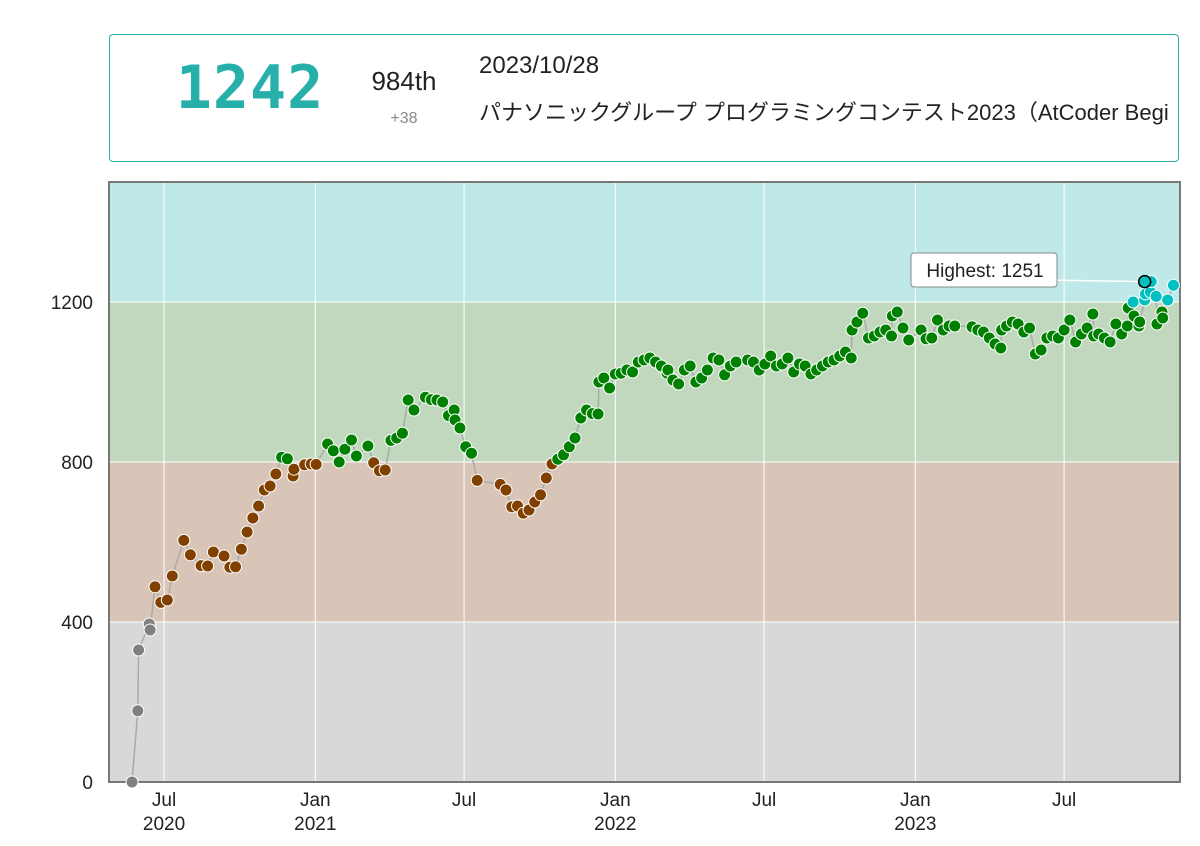 This screenshot has width=1200, height=846. I want to click on x-tick-month-2: Jul, so click(464, 800).